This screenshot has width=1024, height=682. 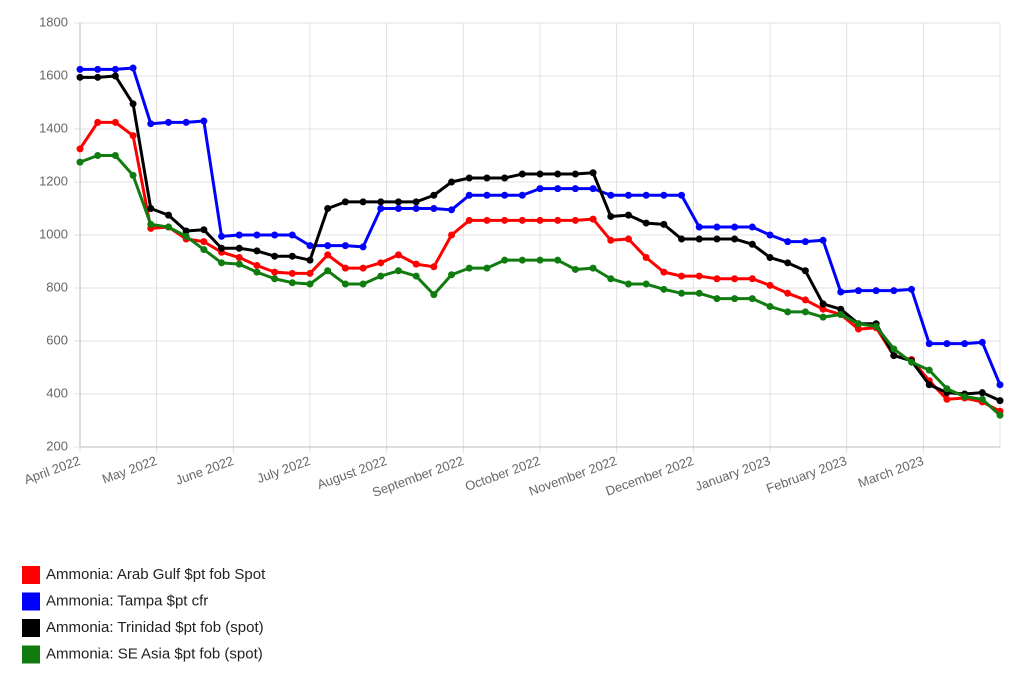 I want to click on legend-label: Ammonia: SE Asia $pt fob (spot), so click(x=154, y=653).